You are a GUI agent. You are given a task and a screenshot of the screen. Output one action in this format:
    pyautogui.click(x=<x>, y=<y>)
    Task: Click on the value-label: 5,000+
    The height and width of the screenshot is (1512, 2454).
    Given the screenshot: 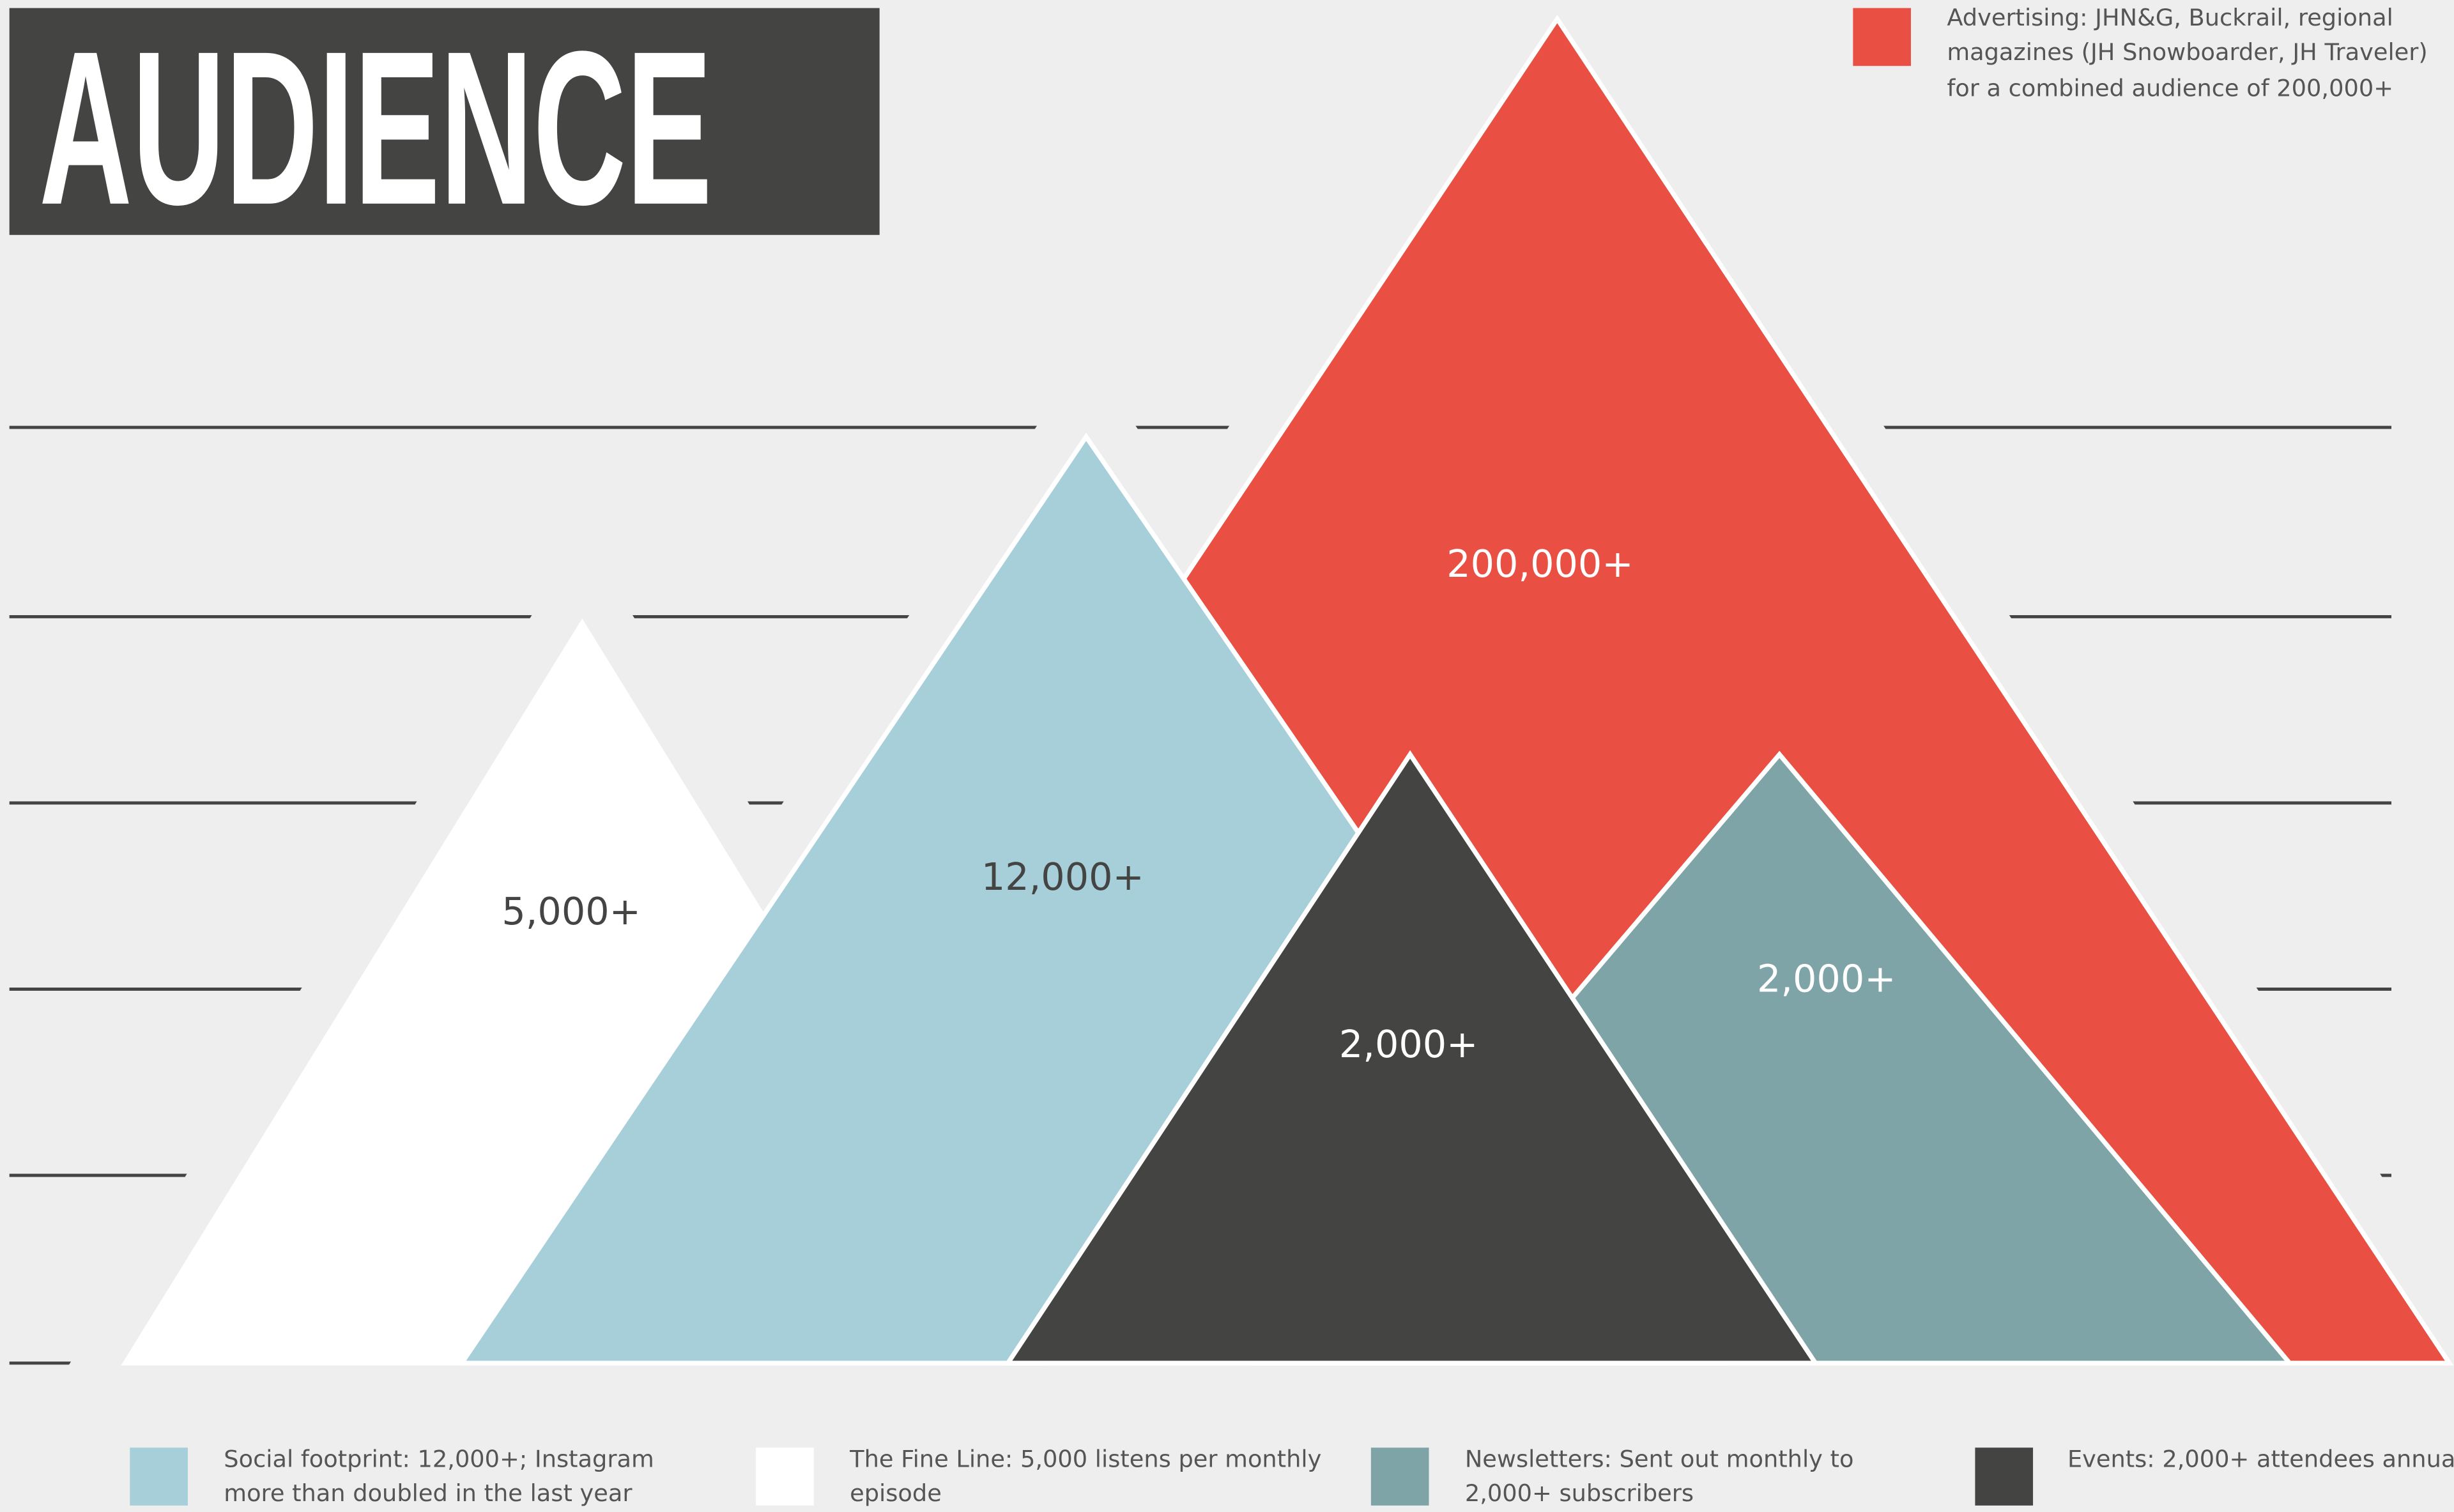 What is the action you would take?
    pyautogui.click(x=571, y=911)
    